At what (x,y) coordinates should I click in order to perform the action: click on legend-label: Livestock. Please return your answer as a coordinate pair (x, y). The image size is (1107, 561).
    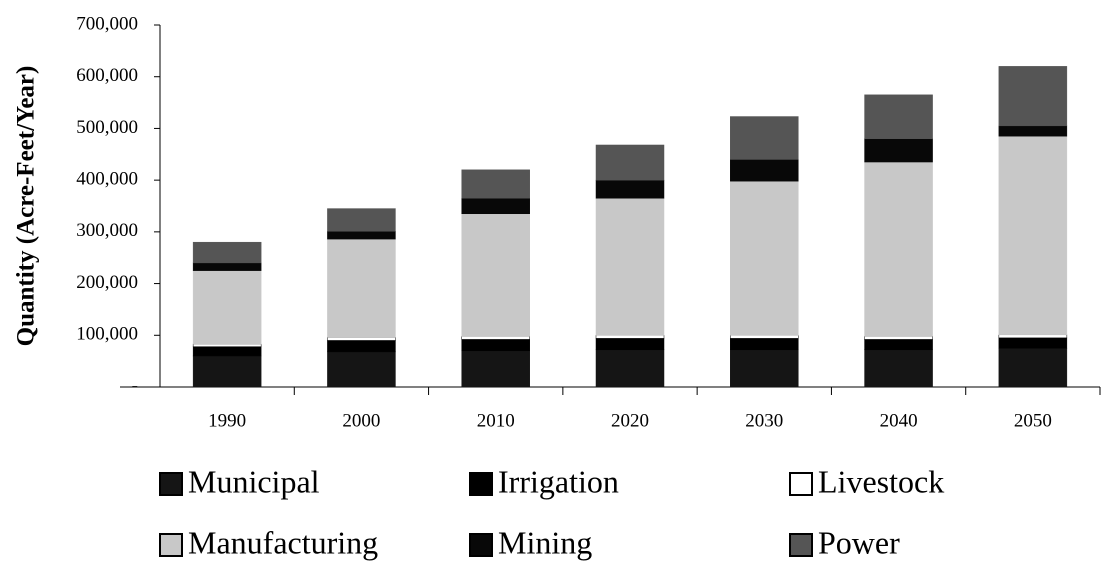
    Looking at the image, I should click on (881, 481).